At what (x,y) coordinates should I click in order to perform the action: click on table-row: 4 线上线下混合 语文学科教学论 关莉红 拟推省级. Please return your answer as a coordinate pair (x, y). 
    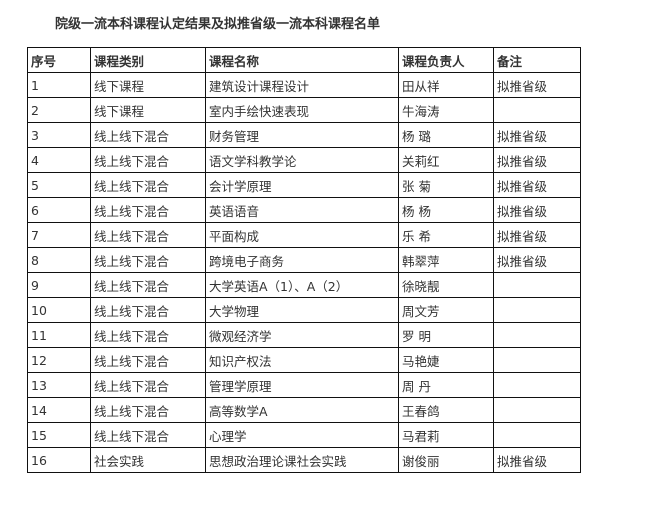
    Looking at the image, I should click on (304, 160).